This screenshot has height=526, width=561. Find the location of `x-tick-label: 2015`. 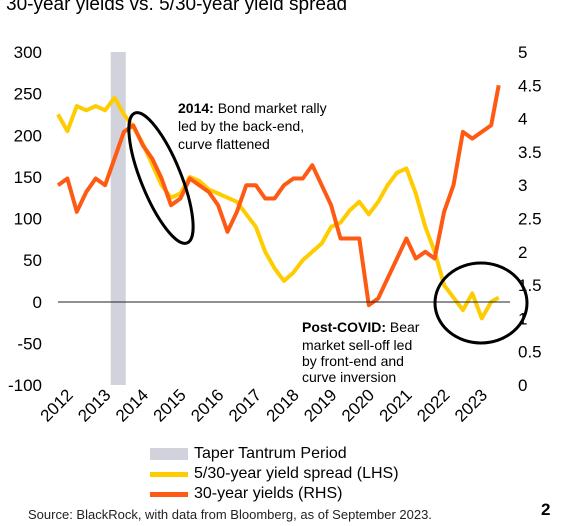

x-tick-label: 2015 is located at coordinates (170, 405).